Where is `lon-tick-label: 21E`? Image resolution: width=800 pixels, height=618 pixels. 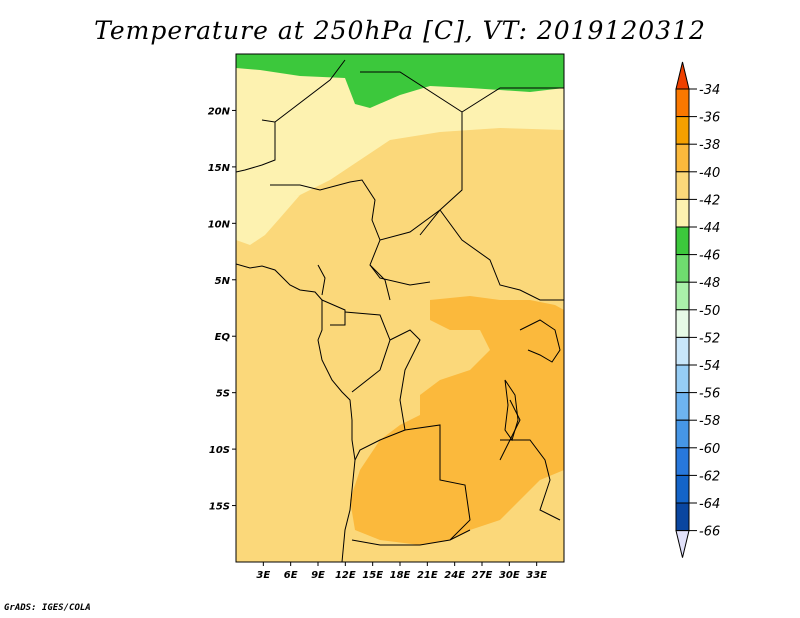 lon-tick-label: 21E is located at coordinates (427, 575).